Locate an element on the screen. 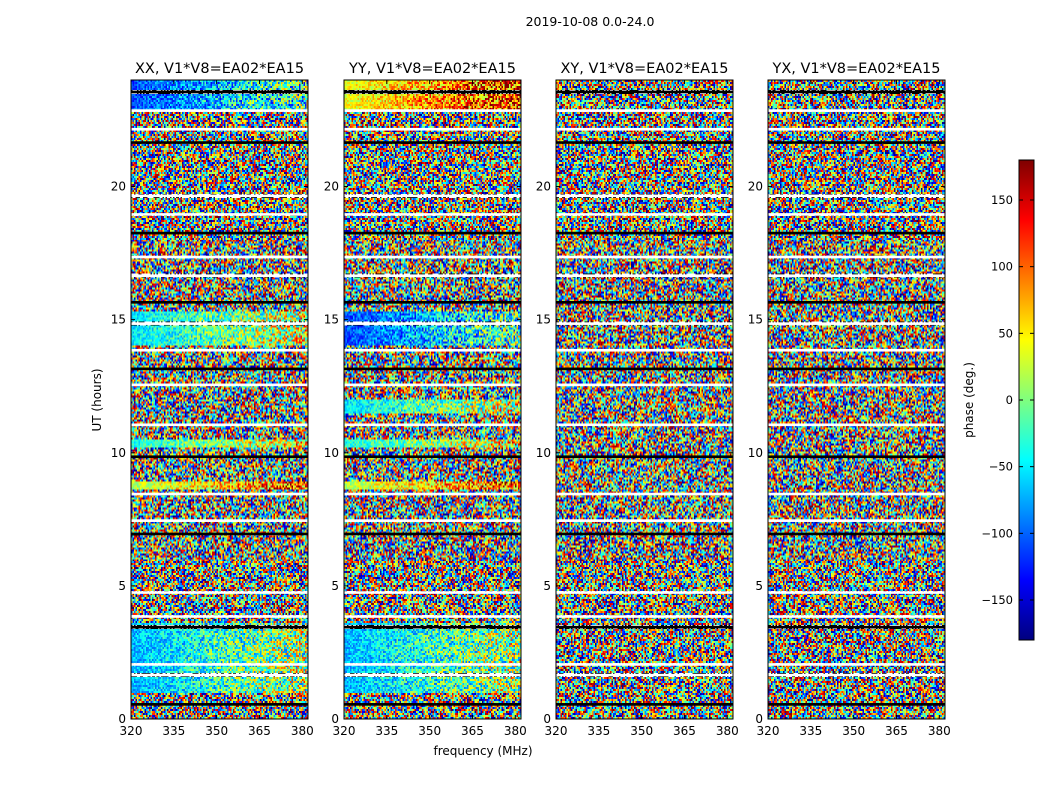 Image resolution: width=1050 pixels, height=800 pixels. colorbar-label: phase (deg.) is located at coordinates (969, 400).